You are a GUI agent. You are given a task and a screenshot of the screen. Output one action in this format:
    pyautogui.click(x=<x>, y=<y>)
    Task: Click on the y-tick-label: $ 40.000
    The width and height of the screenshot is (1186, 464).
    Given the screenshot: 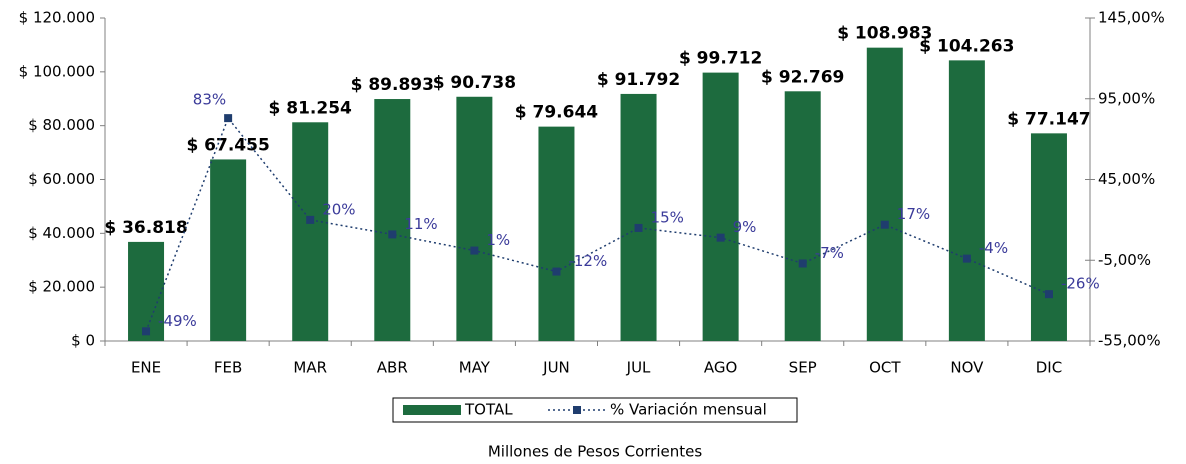 What is the action you would take?
    pyautogui.click(x=61, y=233)
    